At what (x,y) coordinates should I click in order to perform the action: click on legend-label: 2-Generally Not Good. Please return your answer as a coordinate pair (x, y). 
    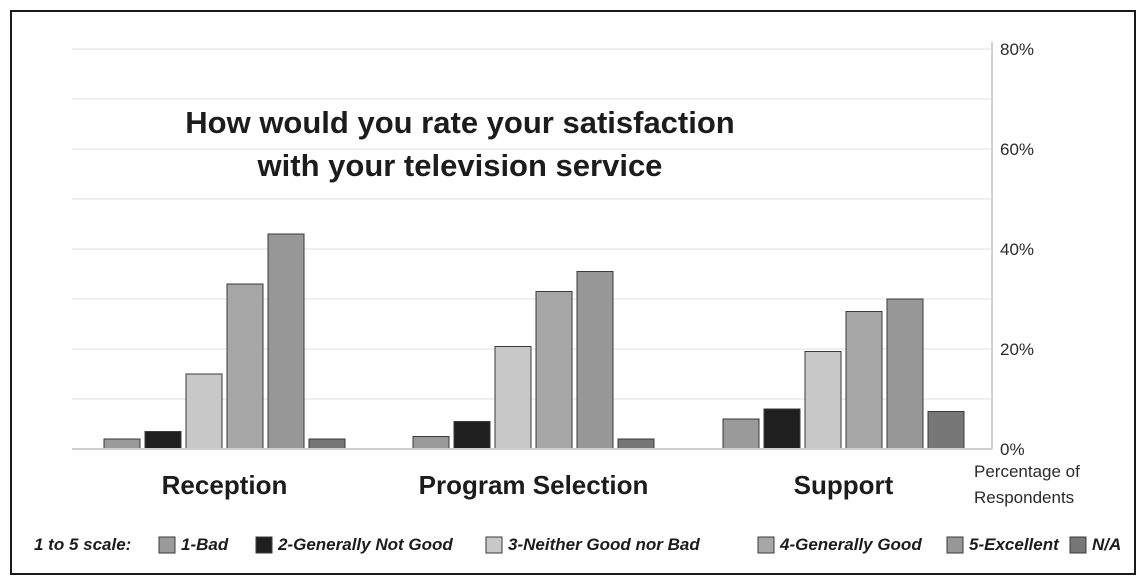
    Looking at the image, I should click on (365, 544).